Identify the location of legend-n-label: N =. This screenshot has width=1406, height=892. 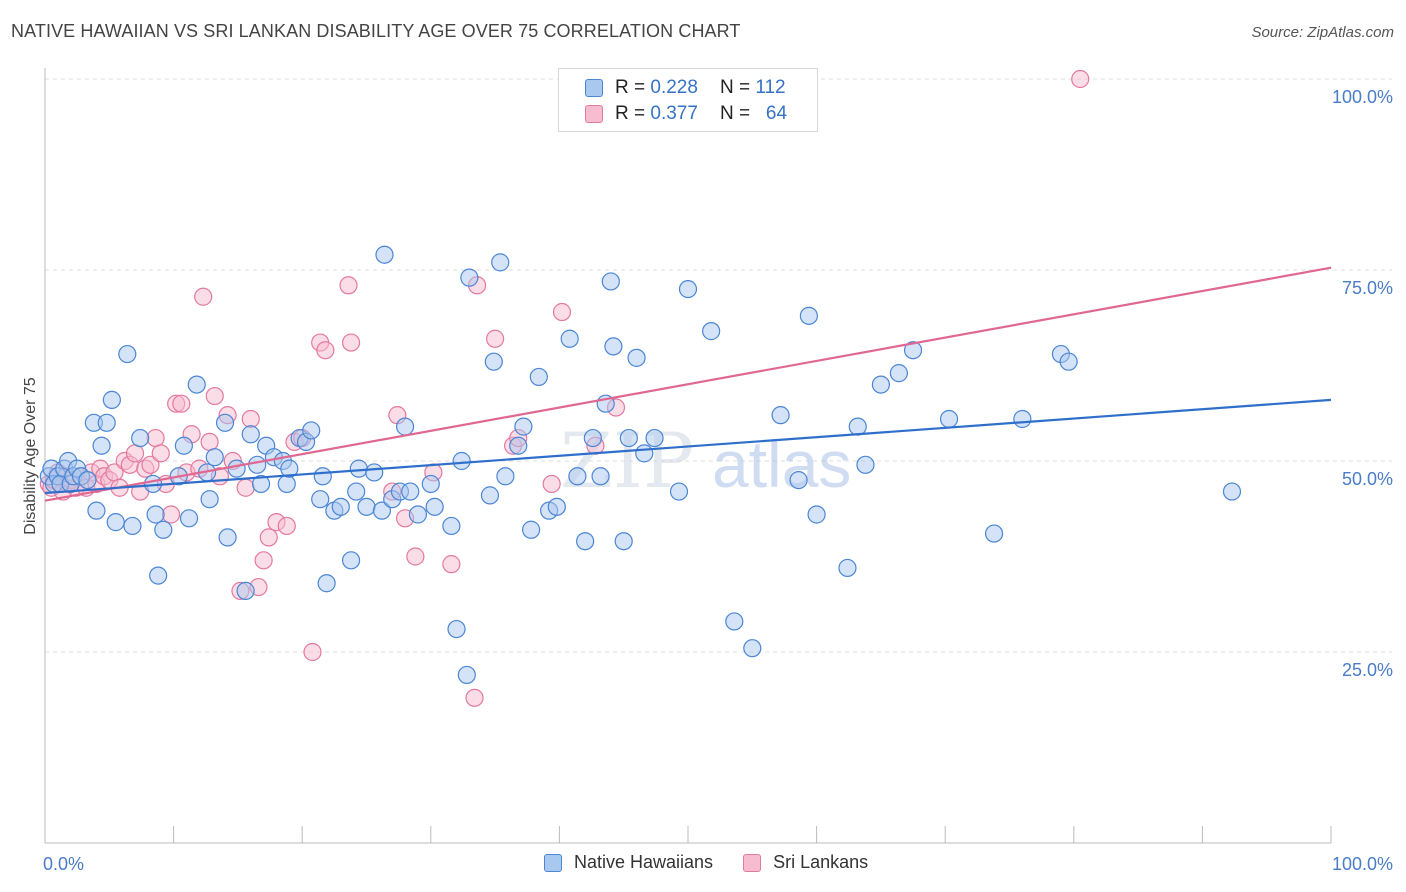
(735, 113).